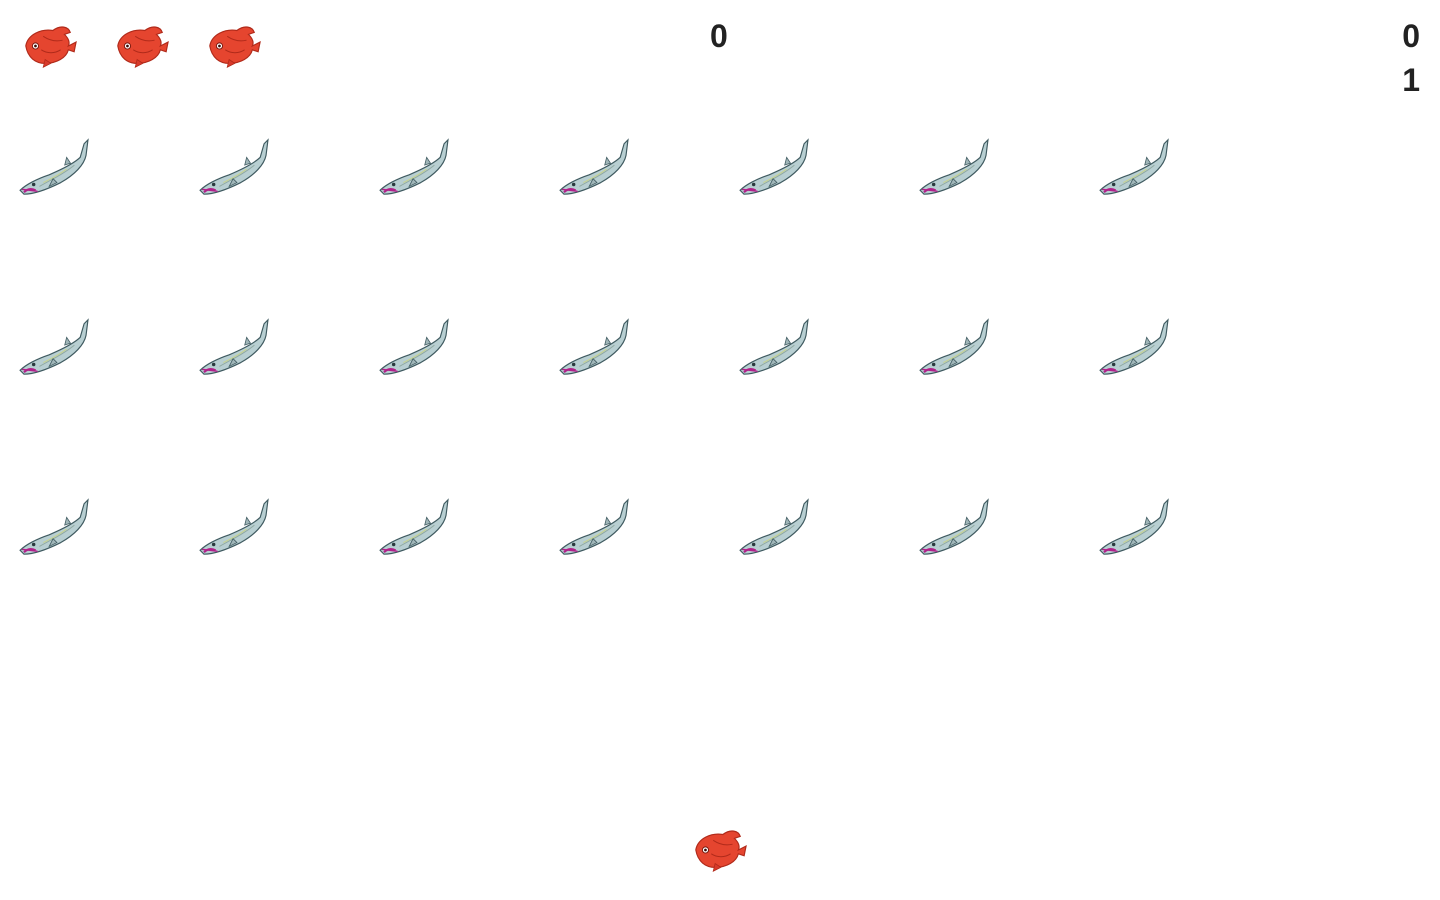  I want to click on lives-indicator, so click(141, 45).